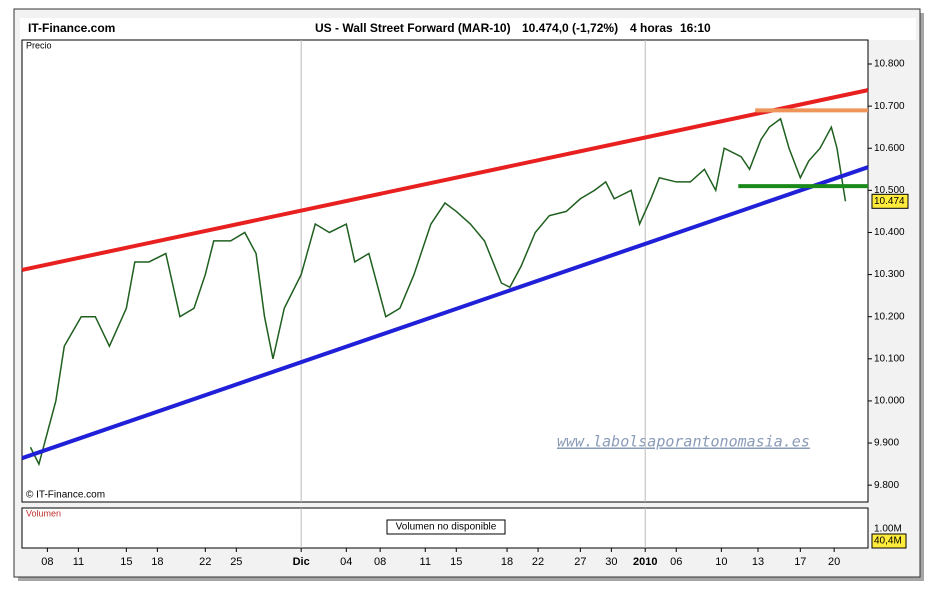 This screenshot has height=590, width=940. Describe the element at coordinates (43, 513) in the screenshot. I see `volume-title: Volumen` at that location.